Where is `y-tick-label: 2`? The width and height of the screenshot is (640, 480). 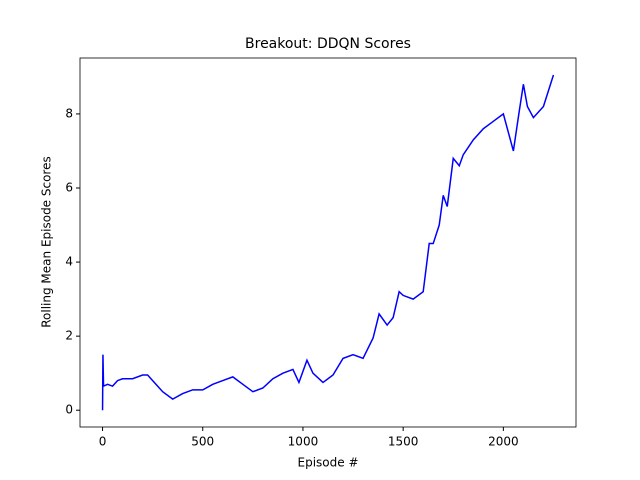 y-tick-label: 2 is located at coordinates (69, 336).